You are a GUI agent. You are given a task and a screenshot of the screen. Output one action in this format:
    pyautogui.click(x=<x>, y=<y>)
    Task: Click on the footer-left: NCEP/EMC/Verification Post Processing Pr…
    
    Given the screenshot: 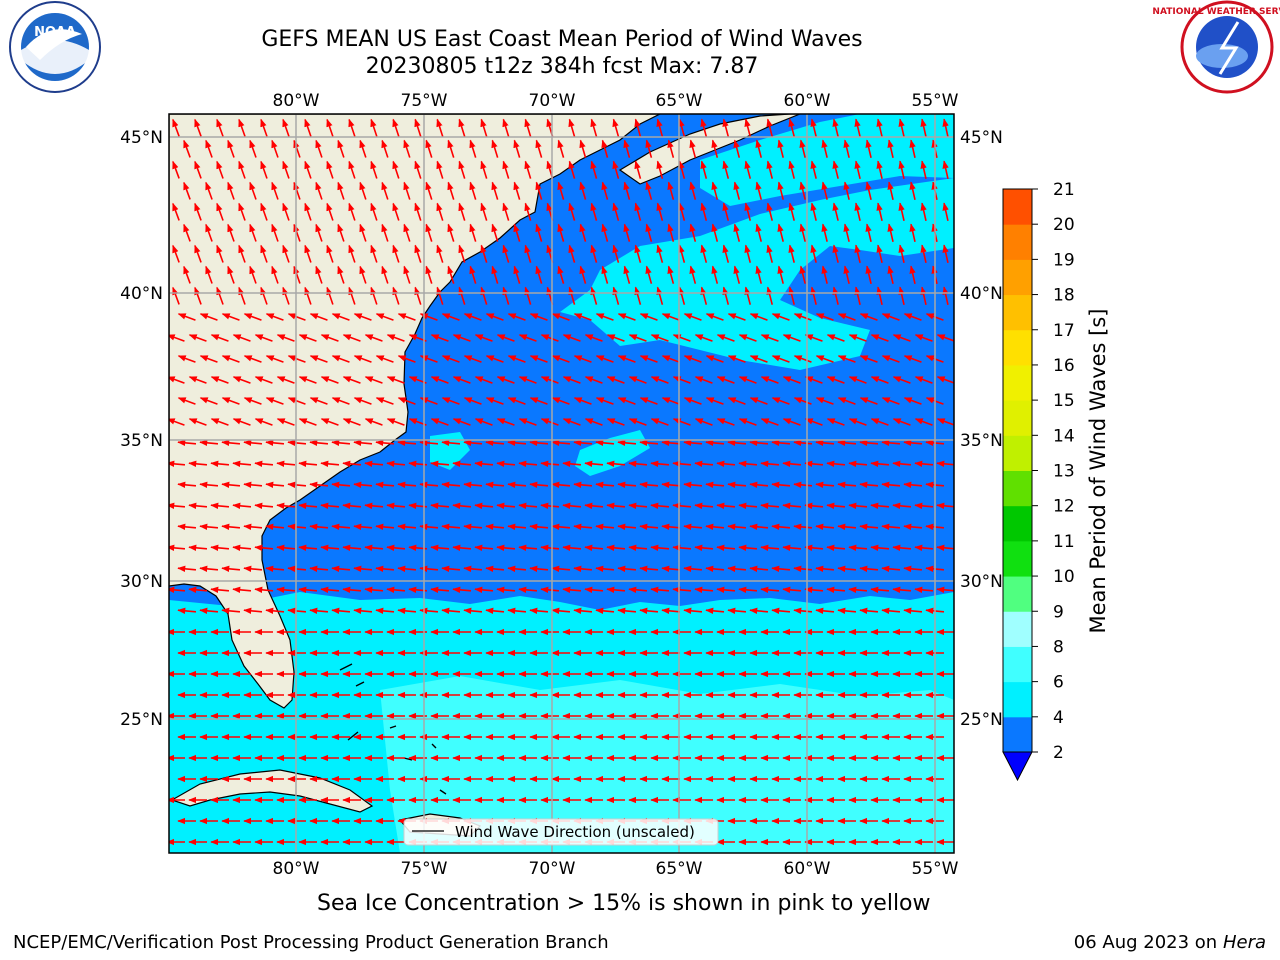 What is the action you would take?
    pyautogui.click(x=311, y=942)
    